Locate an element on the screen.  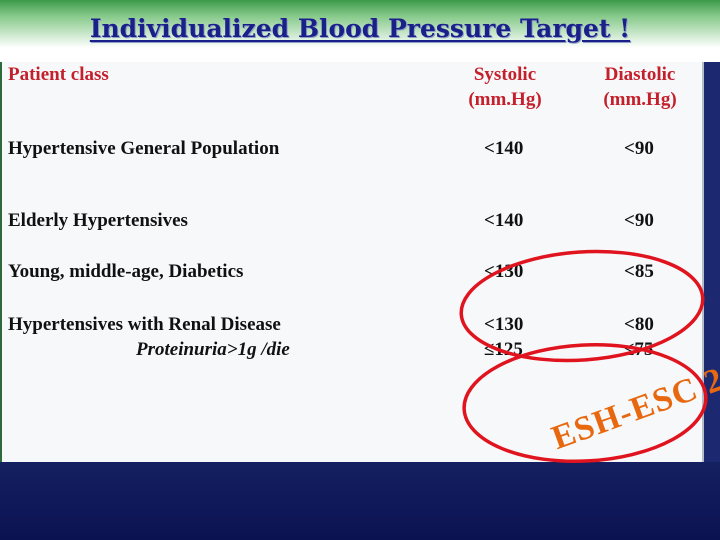
row-diastolic-diabetics: <85 is located at coordinates (639, 271).